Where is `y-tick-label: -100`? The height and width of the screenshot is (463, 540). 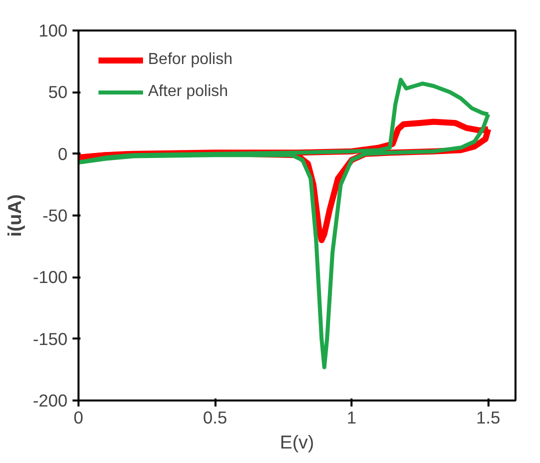 y-tick-label: -100 is located at coordinates (50, 277).